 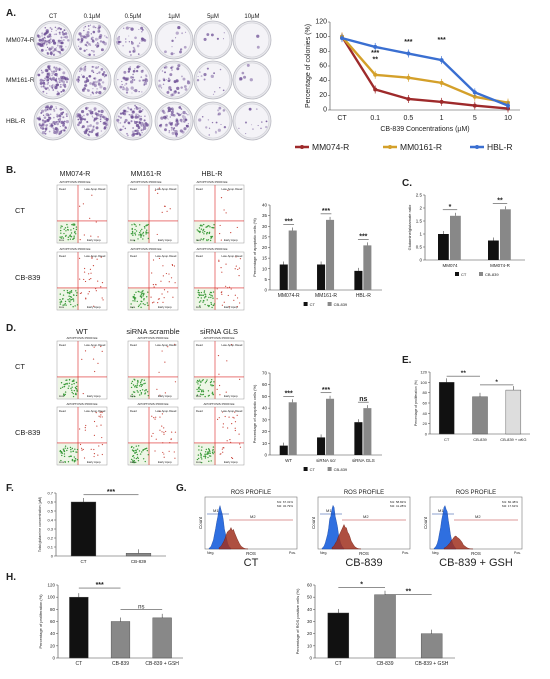 What do you see at coordinates (375, 60) in the screenshot?
I see `significance-stars: **` at bounding box center [375, 60].